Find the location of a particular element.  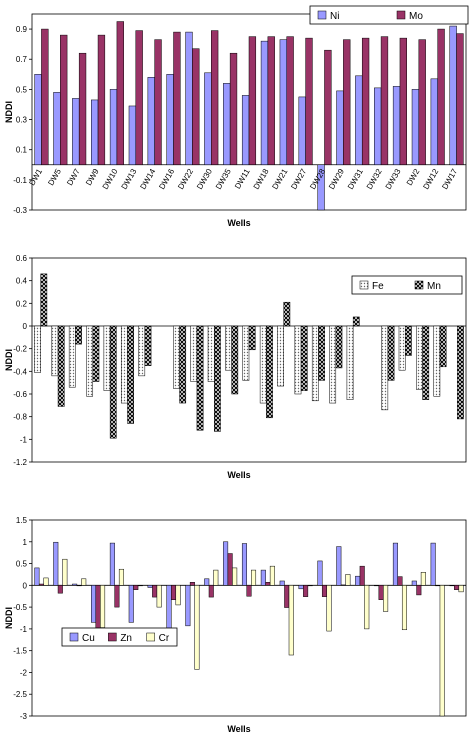

legend-swatch-ni is located at coordinates (322, 15).